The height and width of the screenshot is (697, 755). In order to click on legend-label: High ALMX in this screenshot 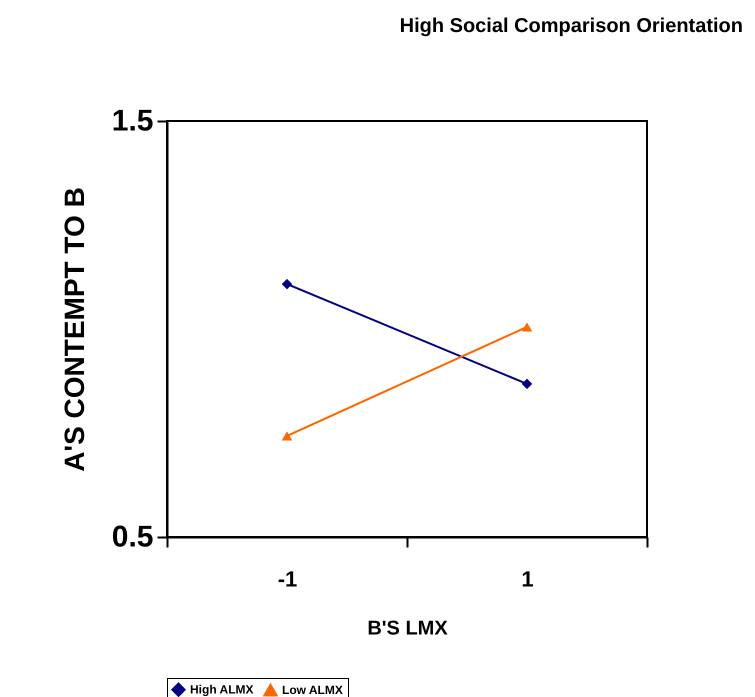, I will do `click(222, 689)`.